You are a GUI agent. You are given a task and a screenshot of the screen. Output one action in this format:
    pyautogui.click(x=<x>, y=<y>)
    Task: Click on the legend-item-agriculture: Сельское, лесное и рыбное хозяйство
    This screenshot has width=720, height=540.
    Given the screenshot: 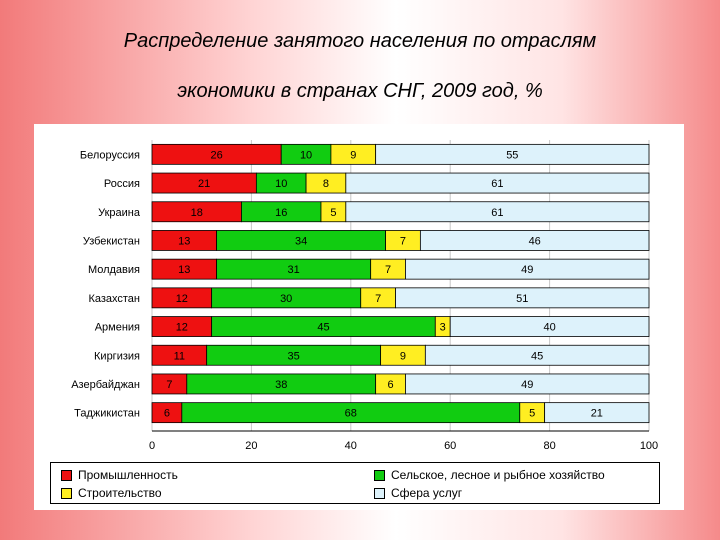 What is the action you would take?
    pyautogui.click(x=489, y=475)
    